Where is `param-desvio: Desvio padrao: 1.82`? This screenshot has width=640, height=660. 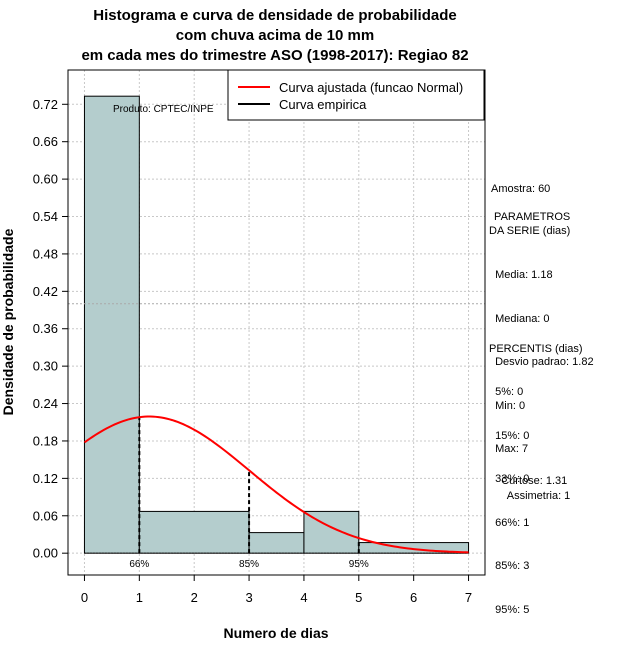
param-desvio: Desvio padrao: 1.82 is located at coordinates (541, 362).